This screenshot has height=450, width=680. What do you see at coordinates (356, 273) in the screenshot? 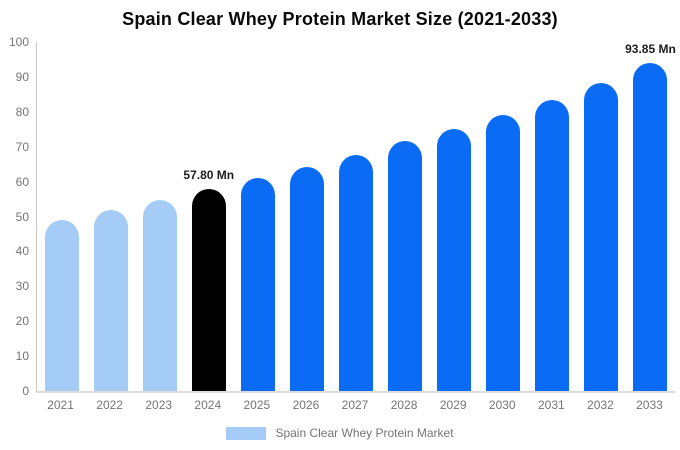
I see `bar-2027` at bounding box center [356, 273].